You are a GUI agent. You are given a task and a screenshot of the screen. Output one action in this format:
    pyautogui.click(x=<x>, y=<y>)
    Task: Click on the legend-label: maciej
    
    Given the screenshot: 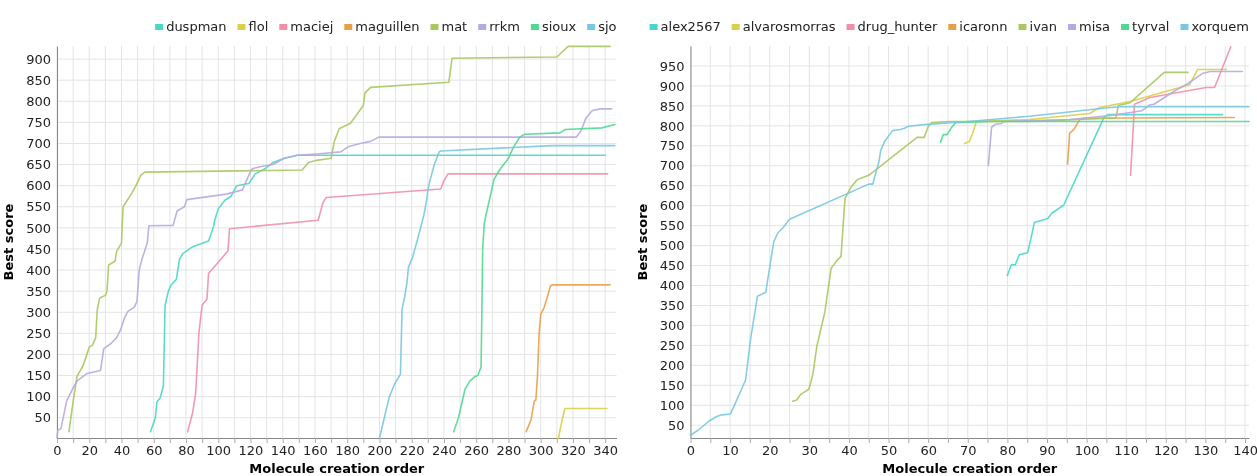 What is the action you would take?
    pyautogui.click(x=312, y=26)
    